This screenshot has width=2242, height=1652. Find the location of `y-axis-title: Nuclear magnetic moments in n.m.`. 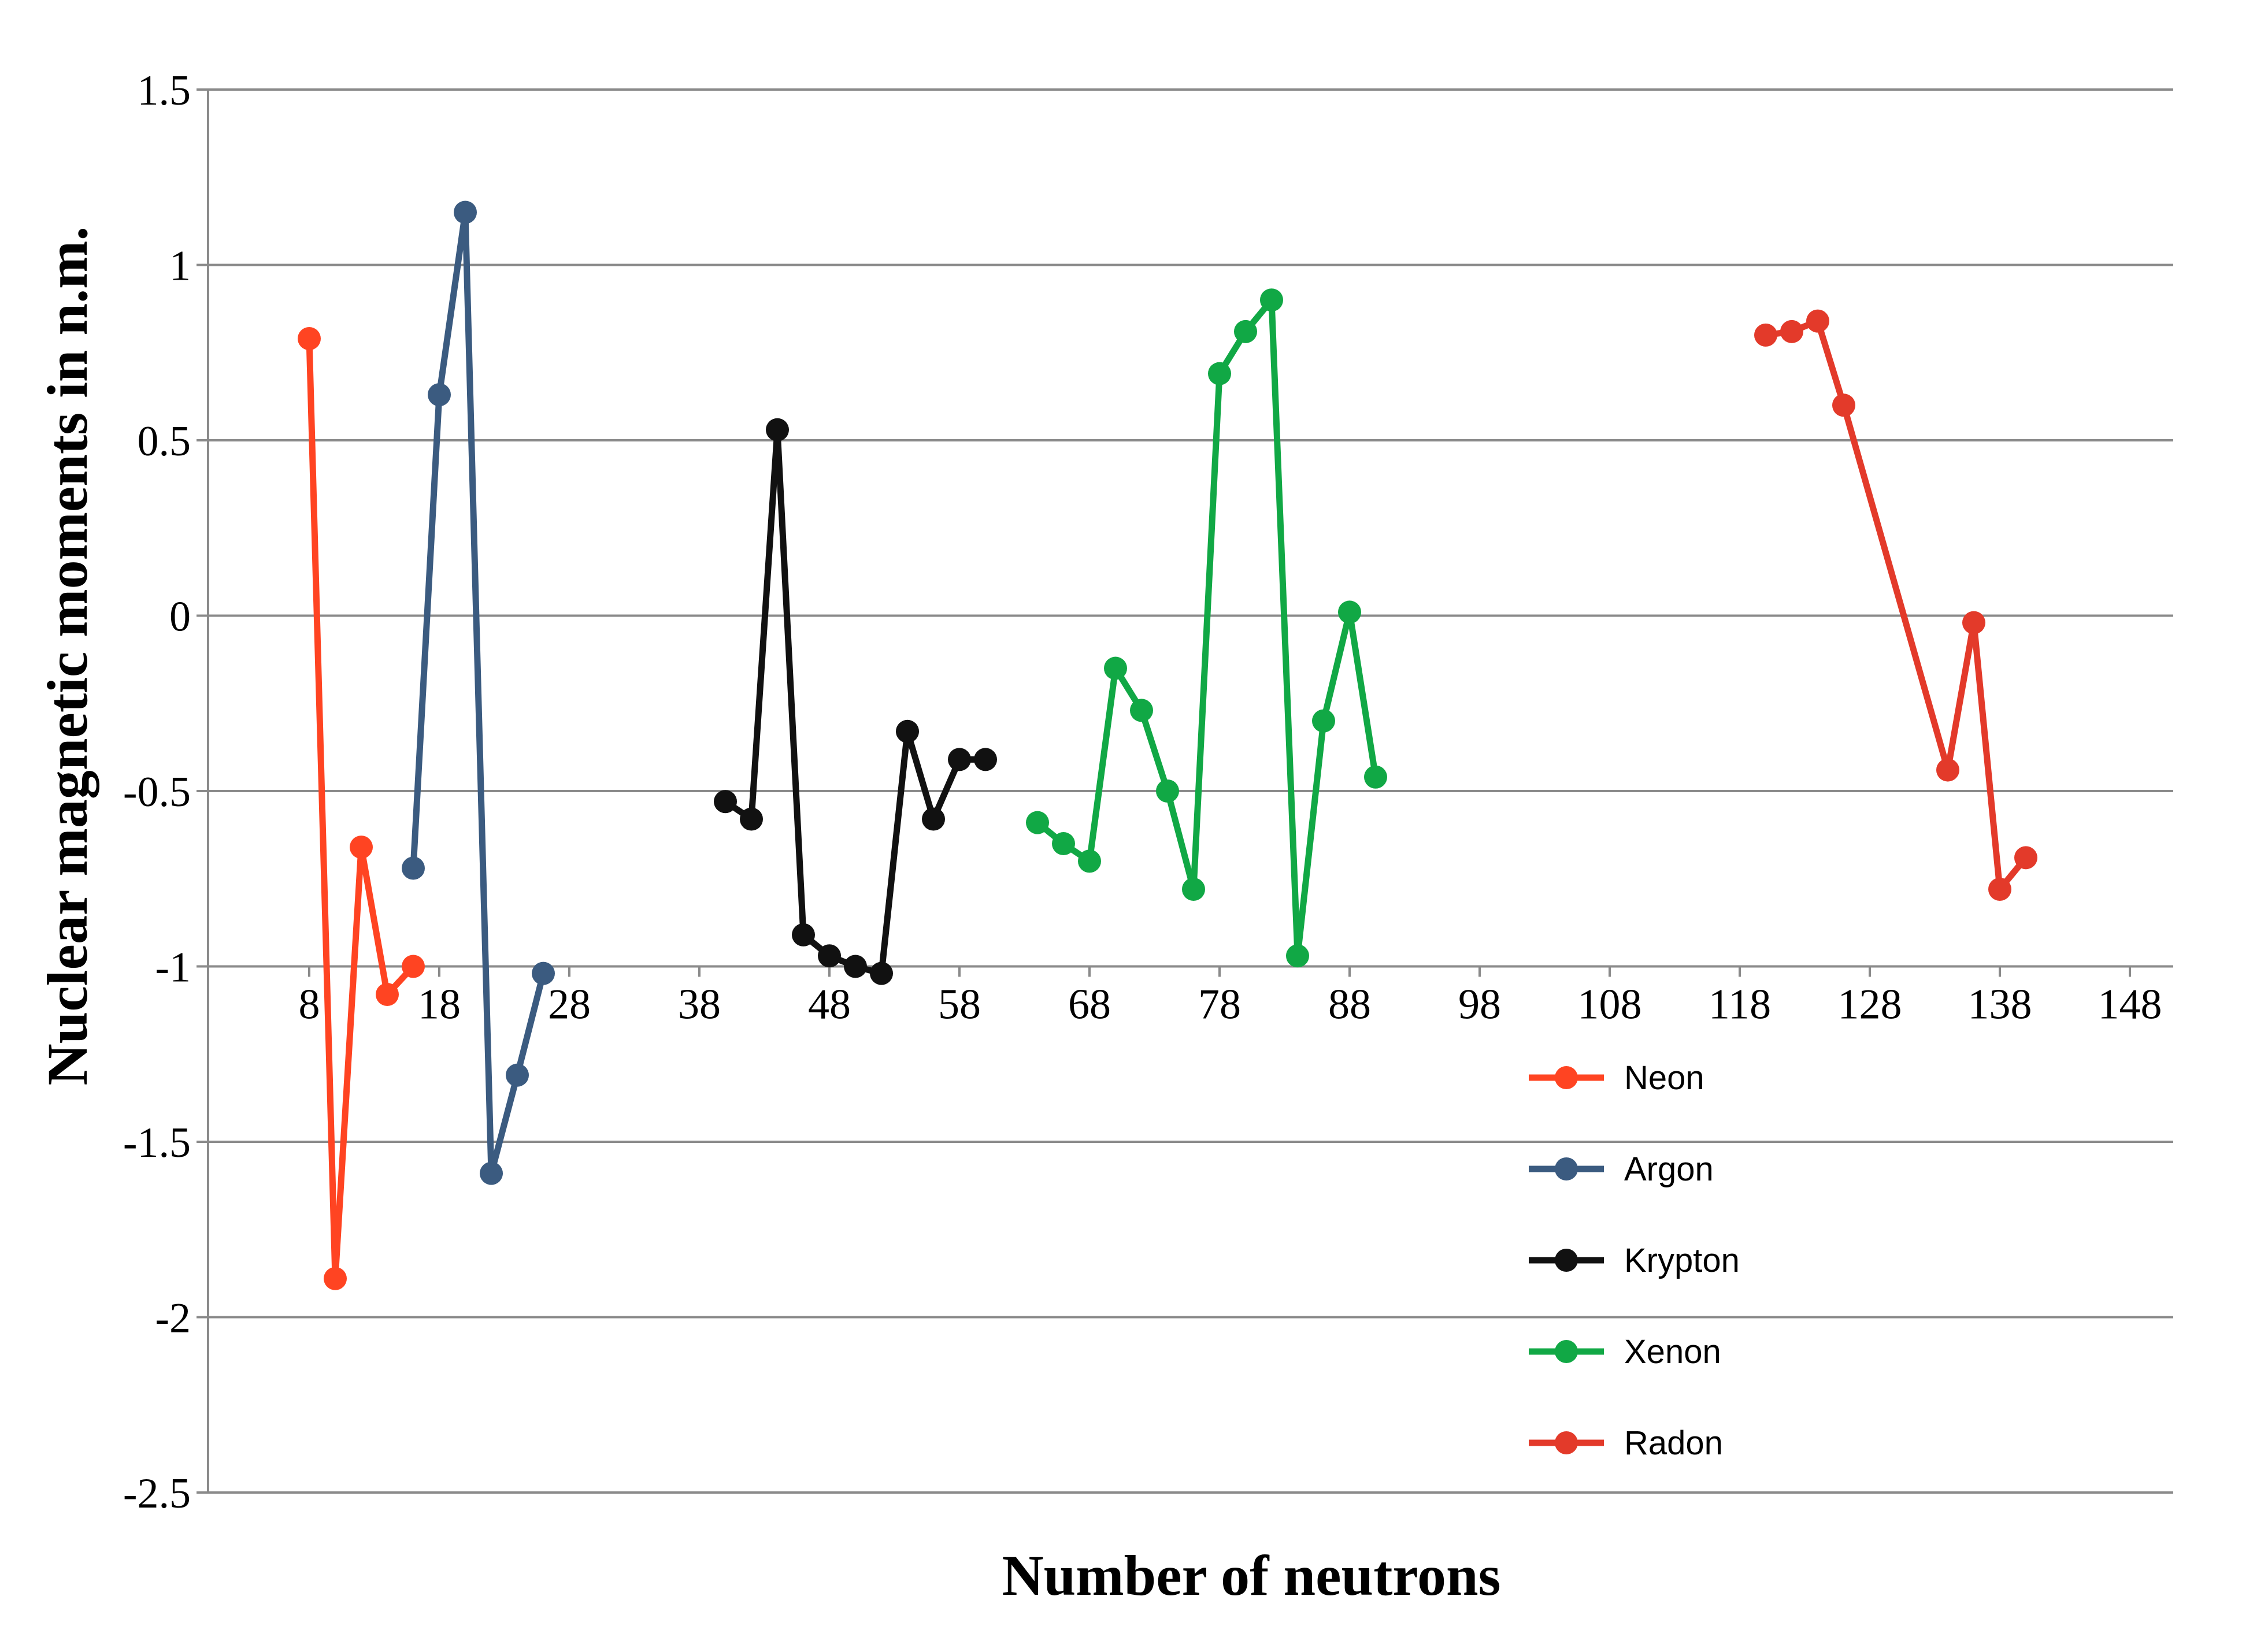

y-axis-title: Nuclear magnetic moments in n.m. is located at coordinates (67, 656).